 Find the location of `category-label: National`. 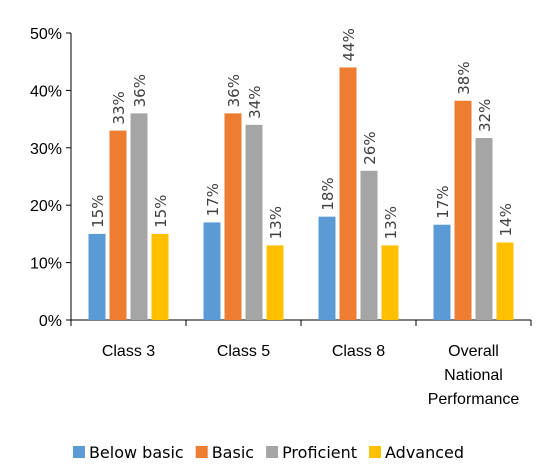

category-label: National is located at coordinates (473, 375).